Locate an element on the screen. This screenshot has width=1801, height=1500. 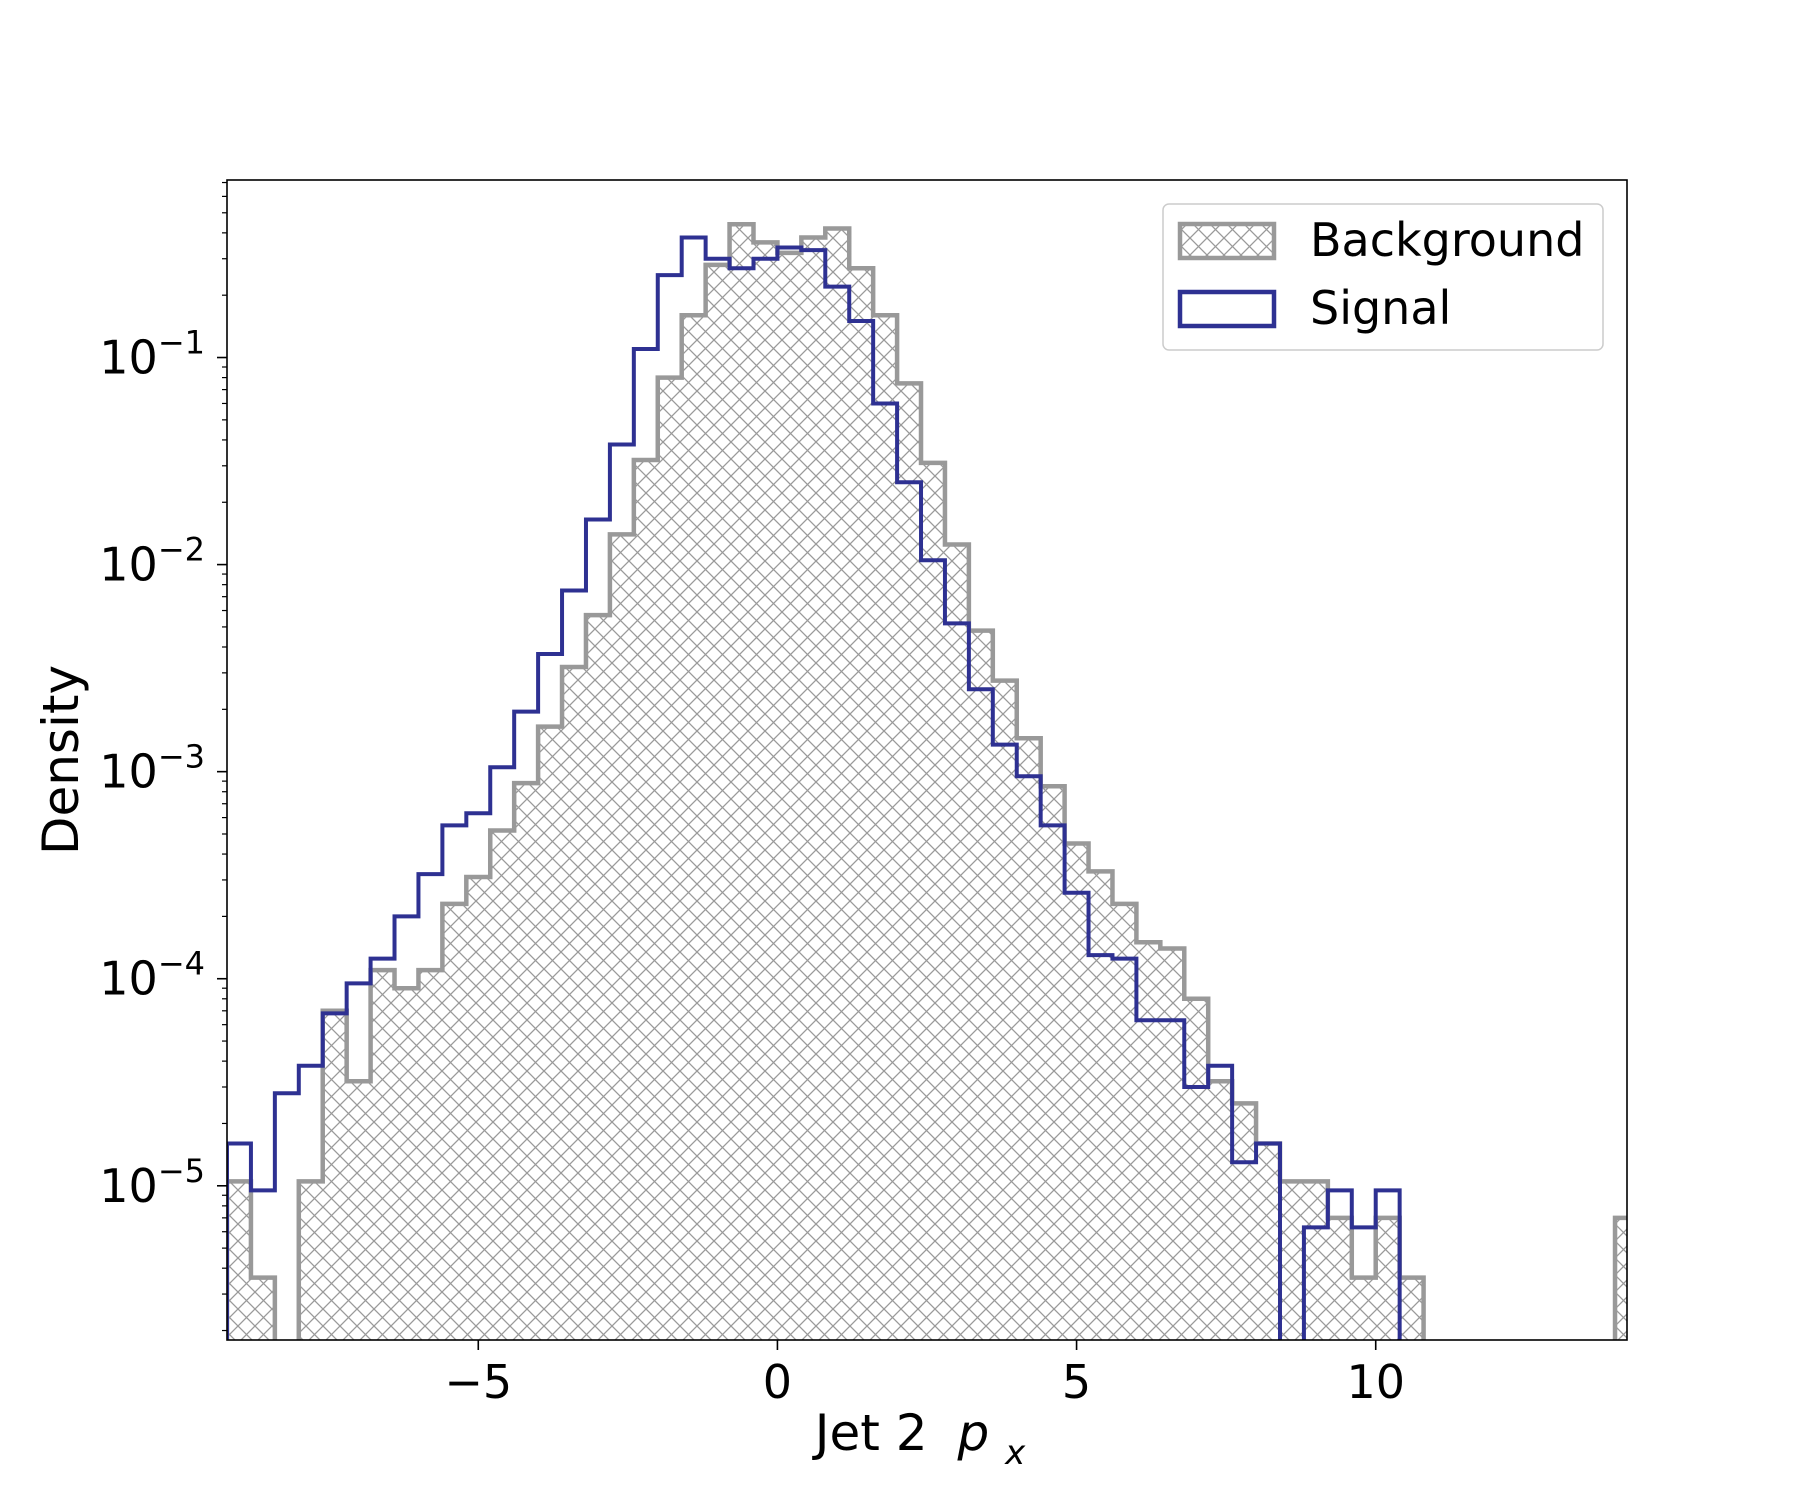
legend-label-signal: Signal is located at coordinates (1380, 308).